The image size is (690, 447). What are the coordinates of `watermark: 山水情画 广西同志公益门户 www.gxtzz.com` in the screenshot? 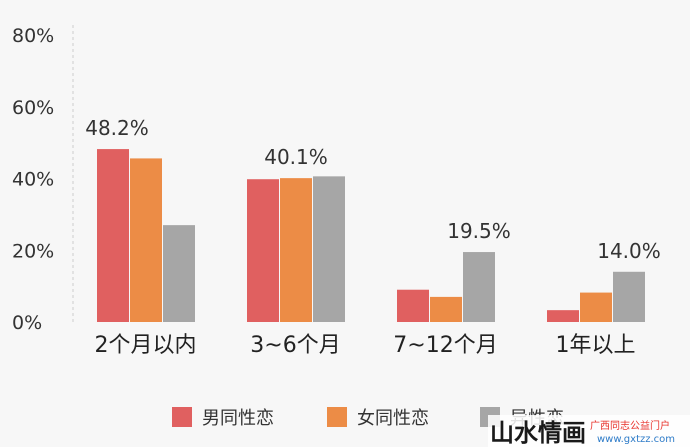 It's located at (589, 431).